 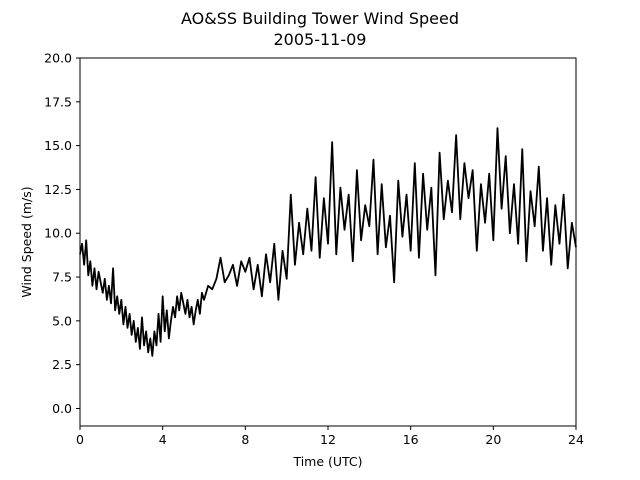 What do you see at coordinates (163, 439) in the screenshot?
I see `x-tick-label: 4` at bounding box center [163, 439].